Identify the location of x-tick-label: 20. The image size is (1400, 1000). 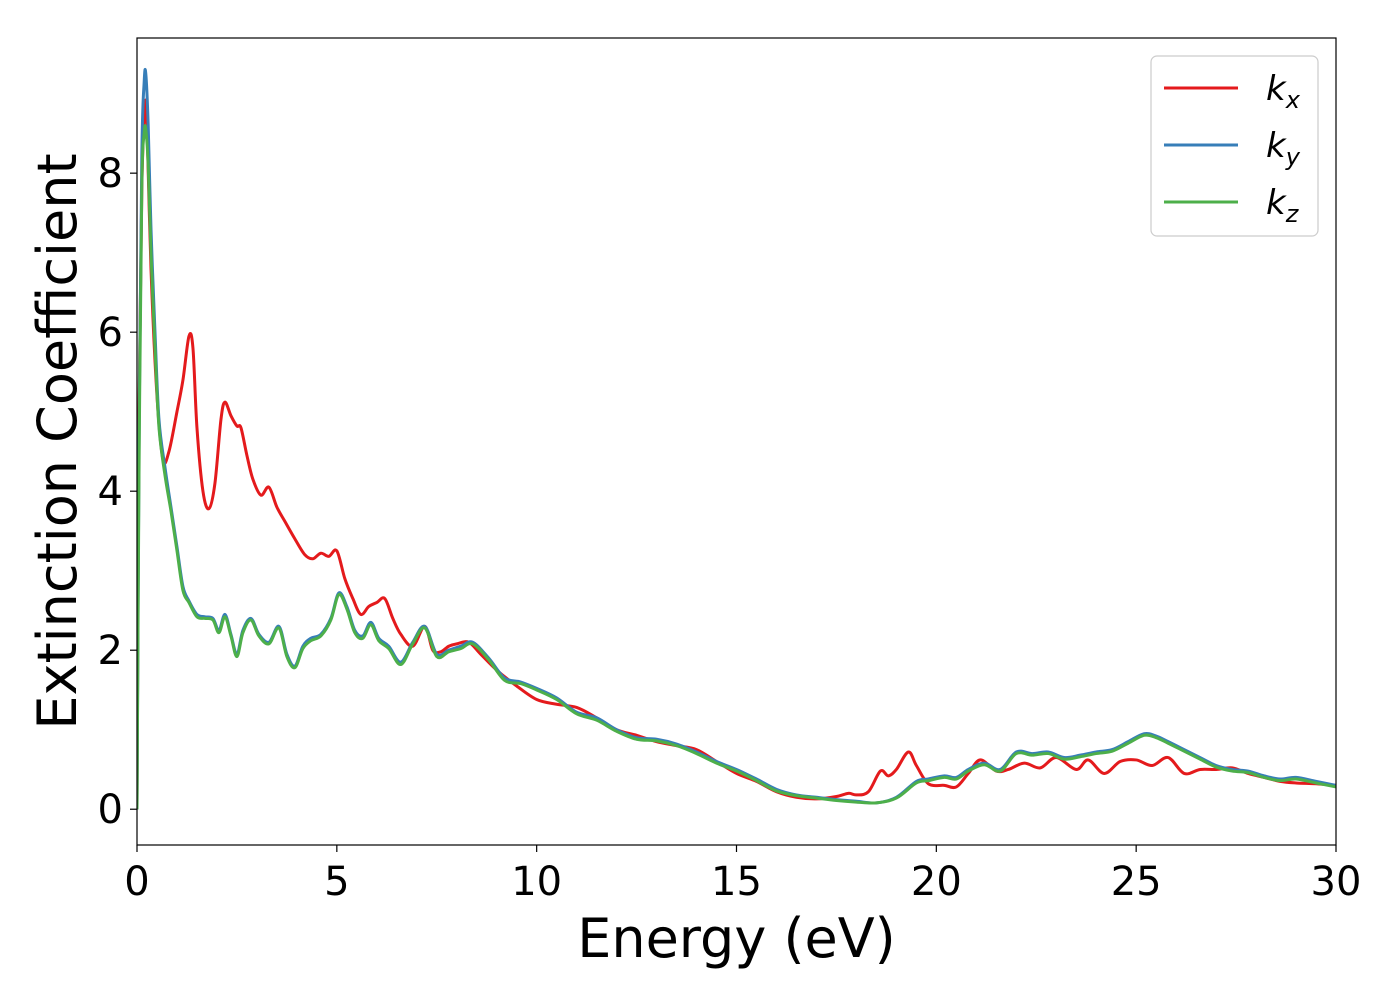
(936, 882).